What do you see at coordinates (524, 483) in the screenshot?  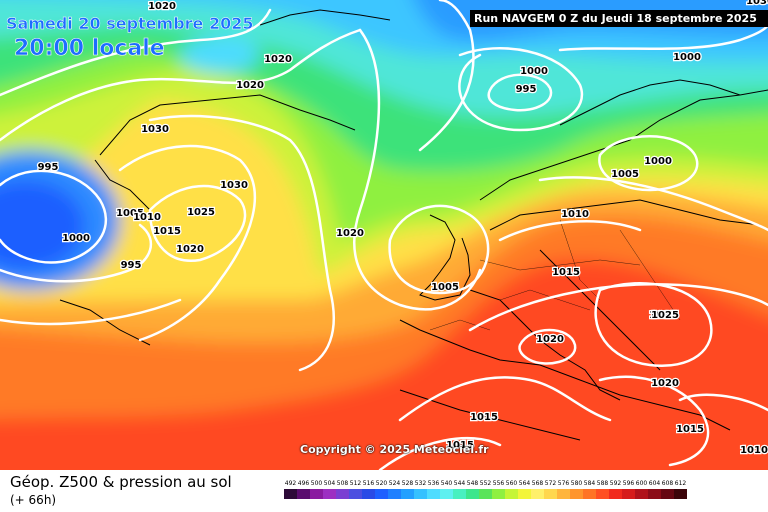 I see `scale-label: 564` at bounding box center [524, 483].